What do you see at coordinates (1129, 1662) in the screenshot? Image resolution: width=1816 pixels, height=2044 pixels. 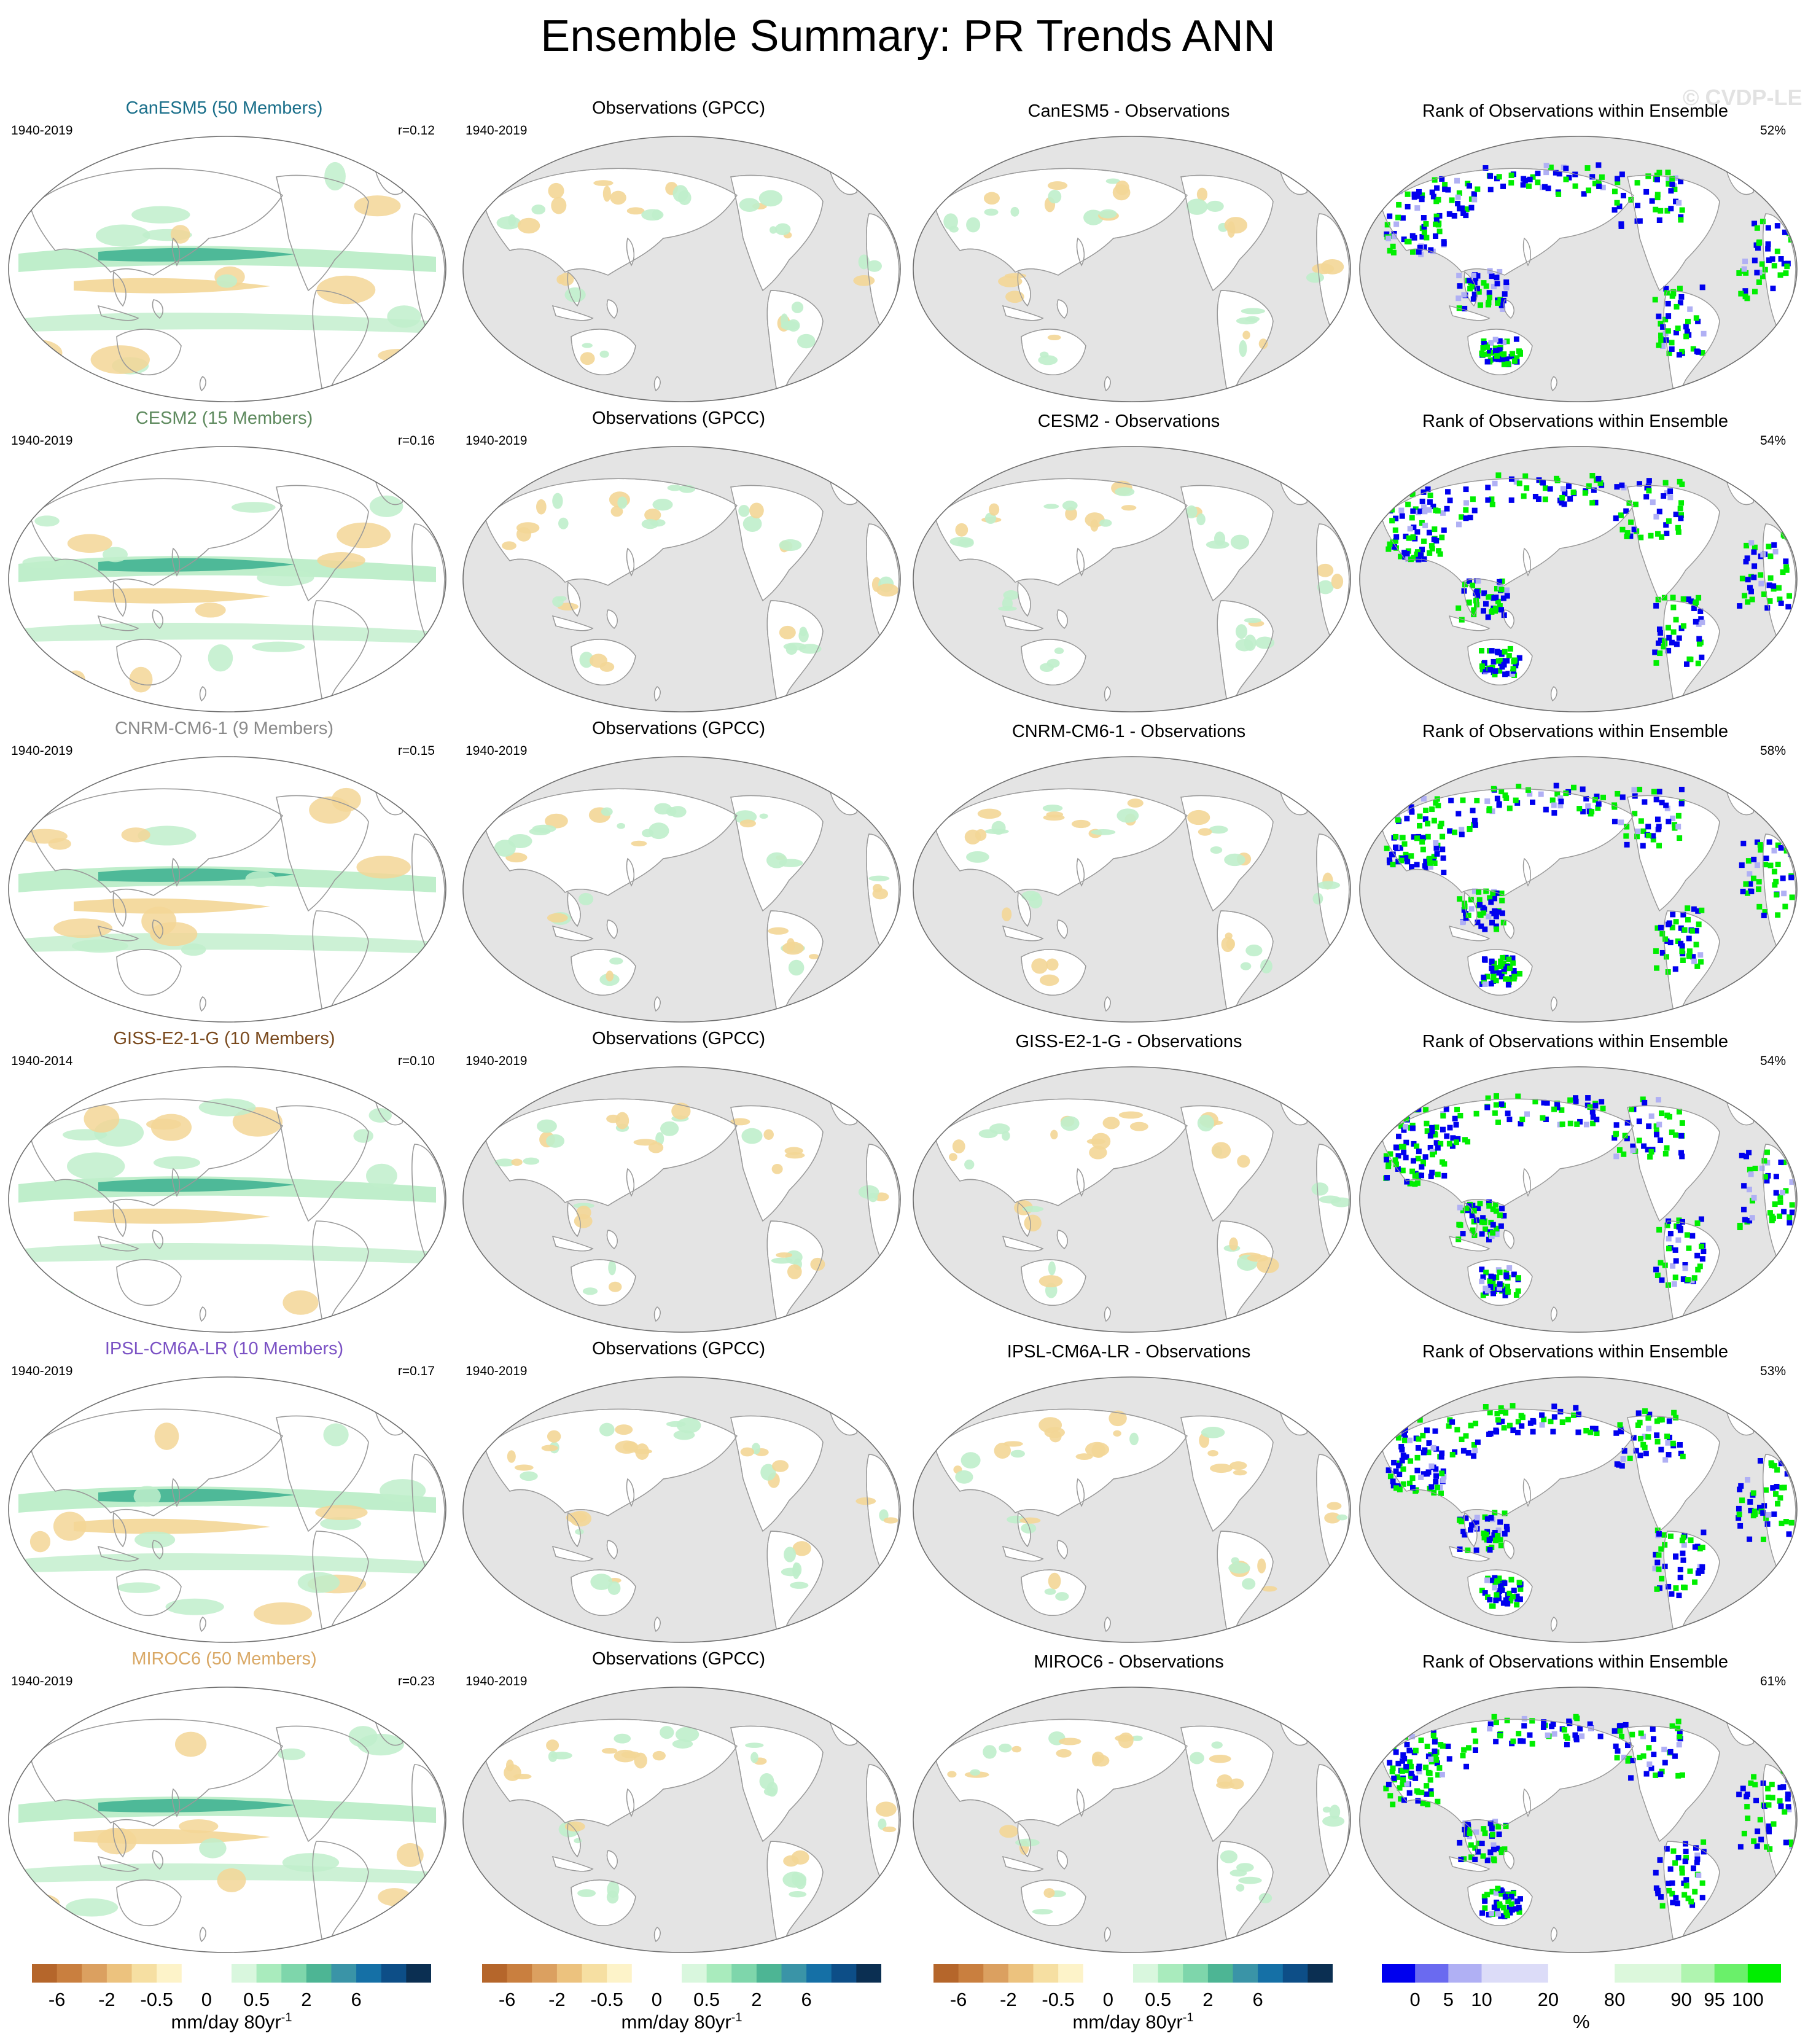 I see `difference-title: MIROC6 - Observations` at bounding box center [1129, 1662].